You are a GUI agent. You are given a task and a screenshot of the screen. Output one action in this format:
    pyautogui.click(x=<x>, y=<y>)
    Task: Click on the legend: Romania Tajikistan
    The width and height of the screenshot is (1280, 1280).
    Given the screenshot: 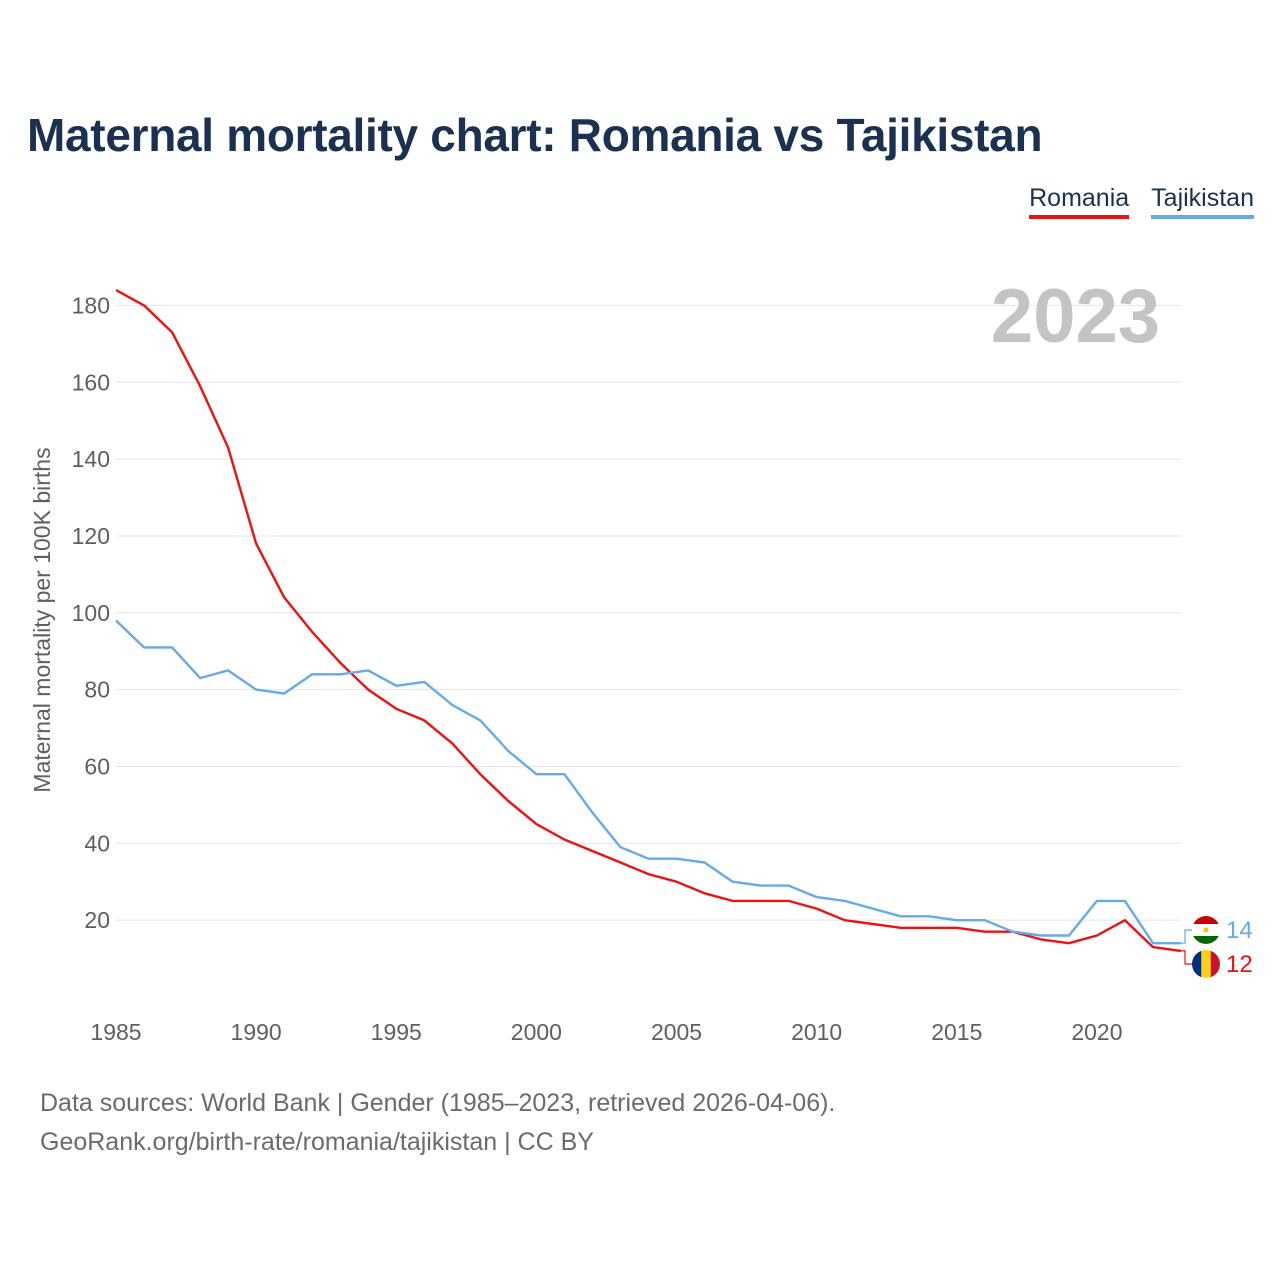 What is the action you would take?
    pyautogui.click(x=1141, y=201)
    